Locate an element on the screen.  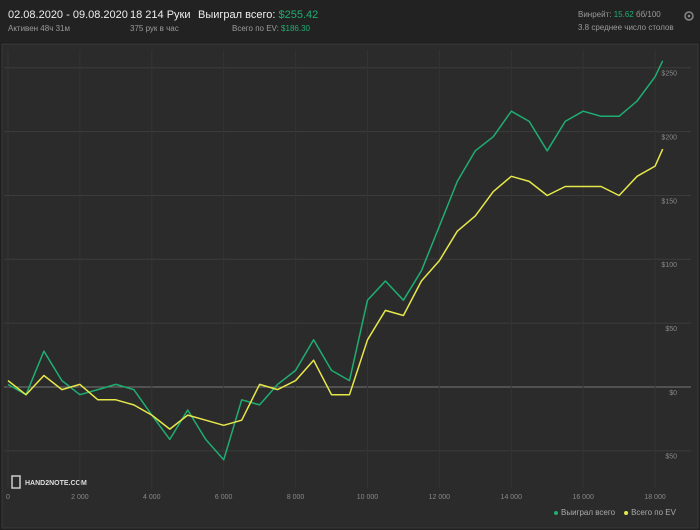
winrate-label: Винрейт: is located at coordinates (594, 14).